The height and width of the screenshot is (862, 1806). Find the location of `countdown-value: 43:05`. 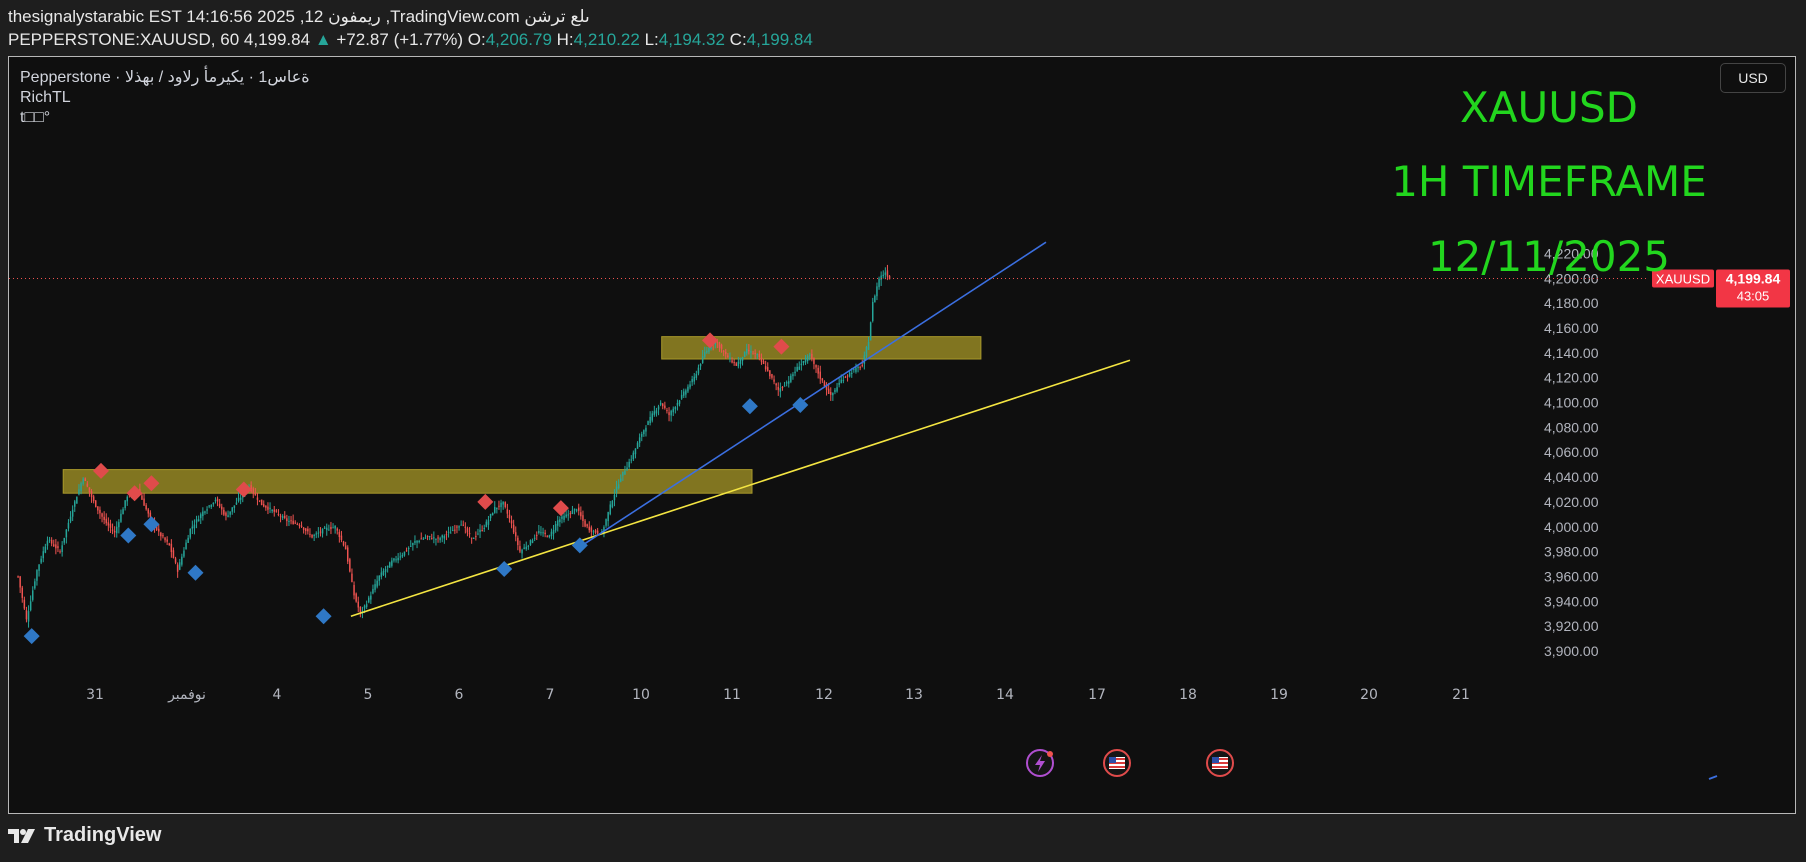

countdown-value: 43:05 is located at coordinates (1753, 295).